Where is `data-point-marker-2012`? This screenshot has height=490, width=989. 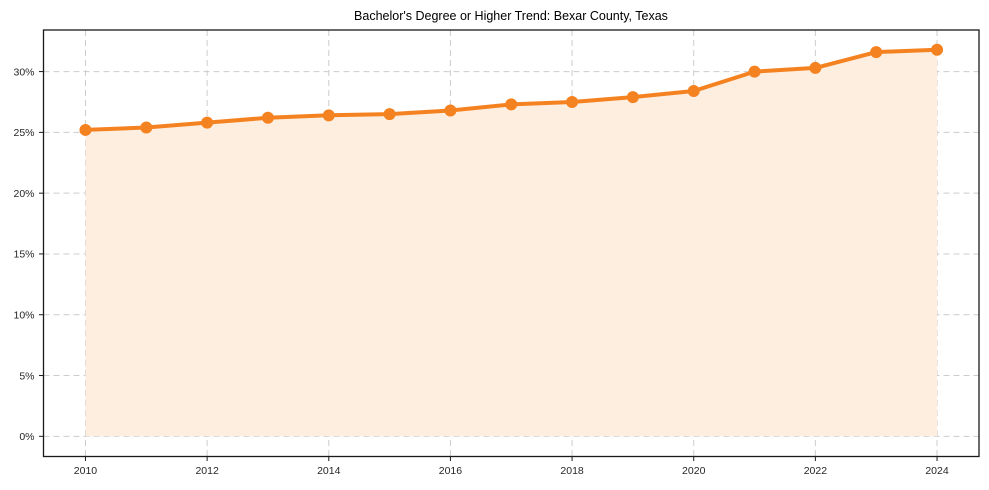 data-point-marker-2012 is located at coordinates (207, 122).